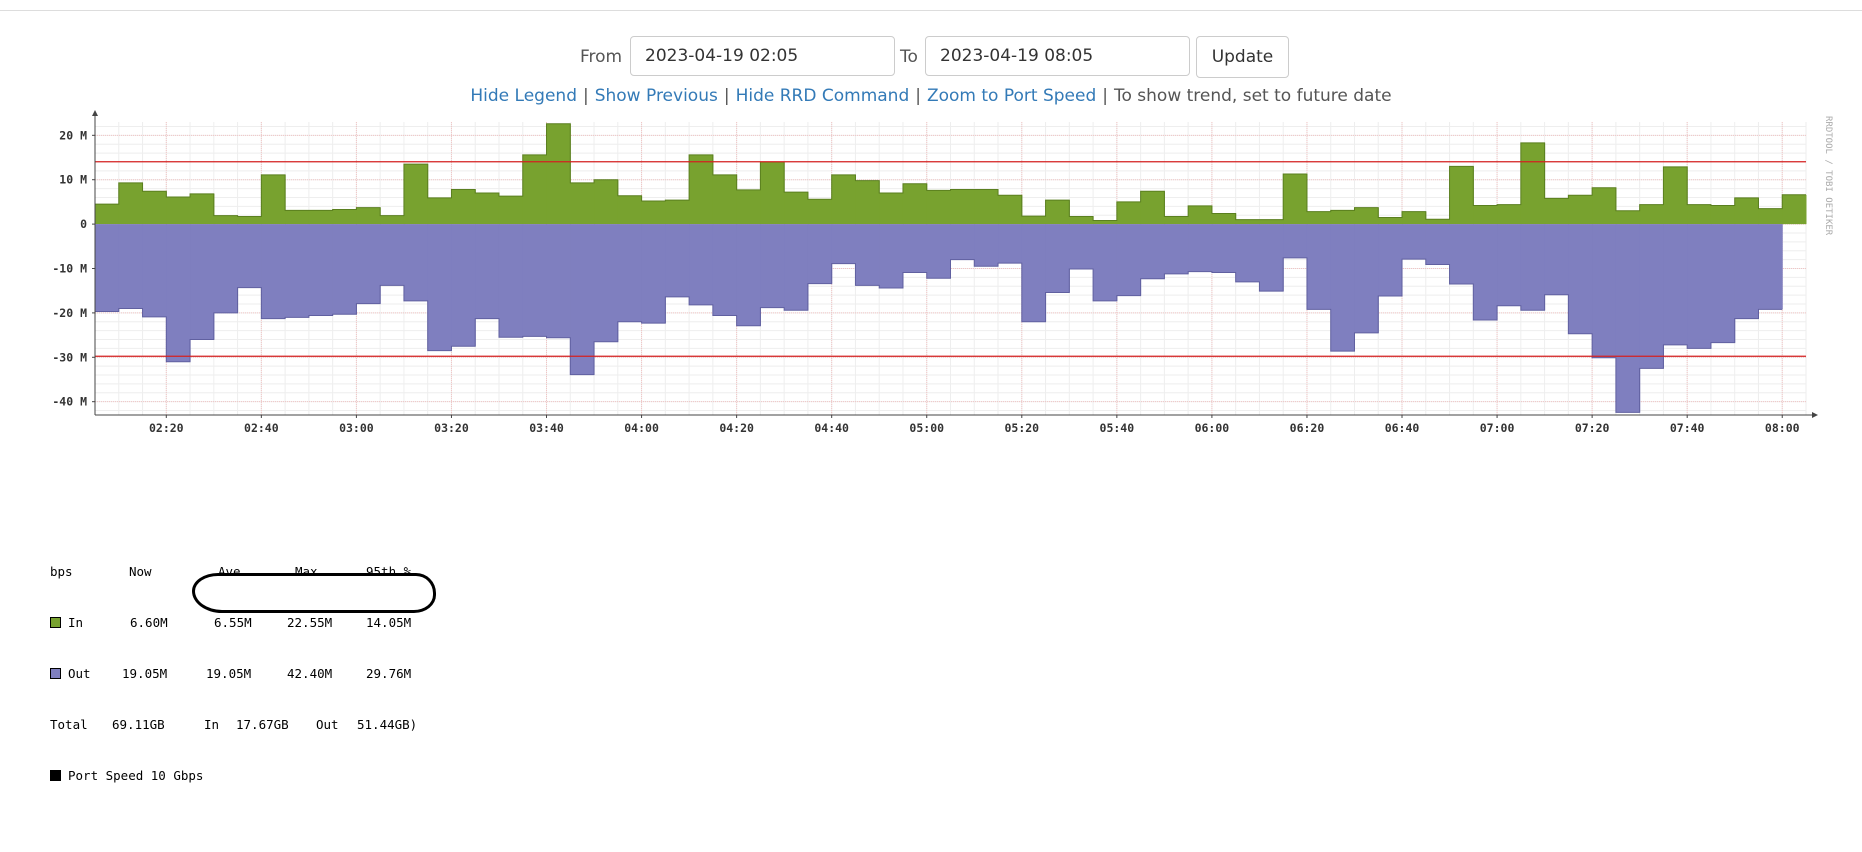 The image size is (1862, 852). I want to click on legend-in-p95: 14.05M, so click(389, 622).